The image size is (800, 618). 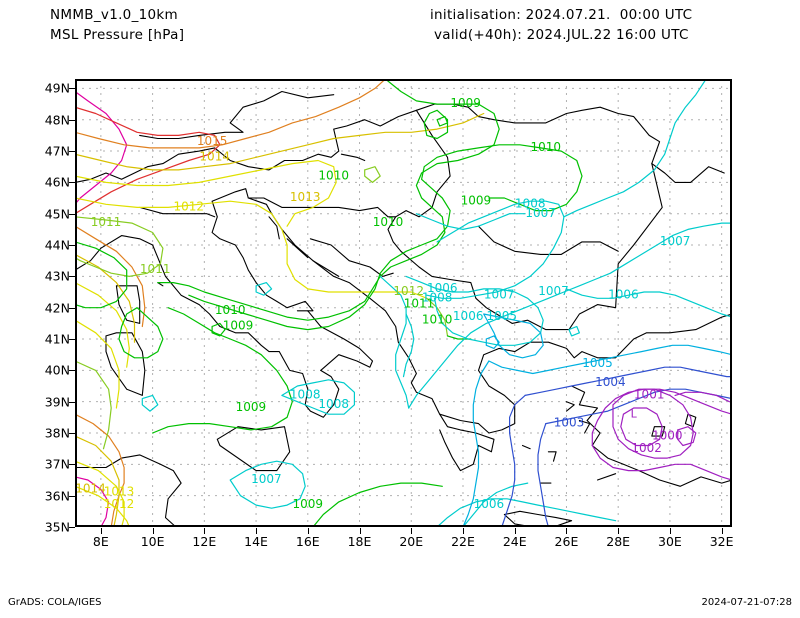 What do you see at coordinates (57, 214) in the screenshot?
I see `y-tick-label: 45N` at bounding box center [57, 214].